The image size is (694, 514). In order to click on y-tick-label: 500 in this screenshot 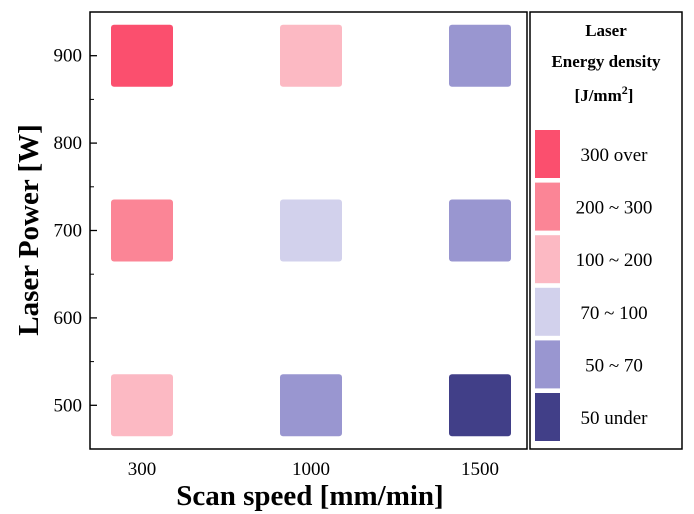, I will do `click(68, 405)`.